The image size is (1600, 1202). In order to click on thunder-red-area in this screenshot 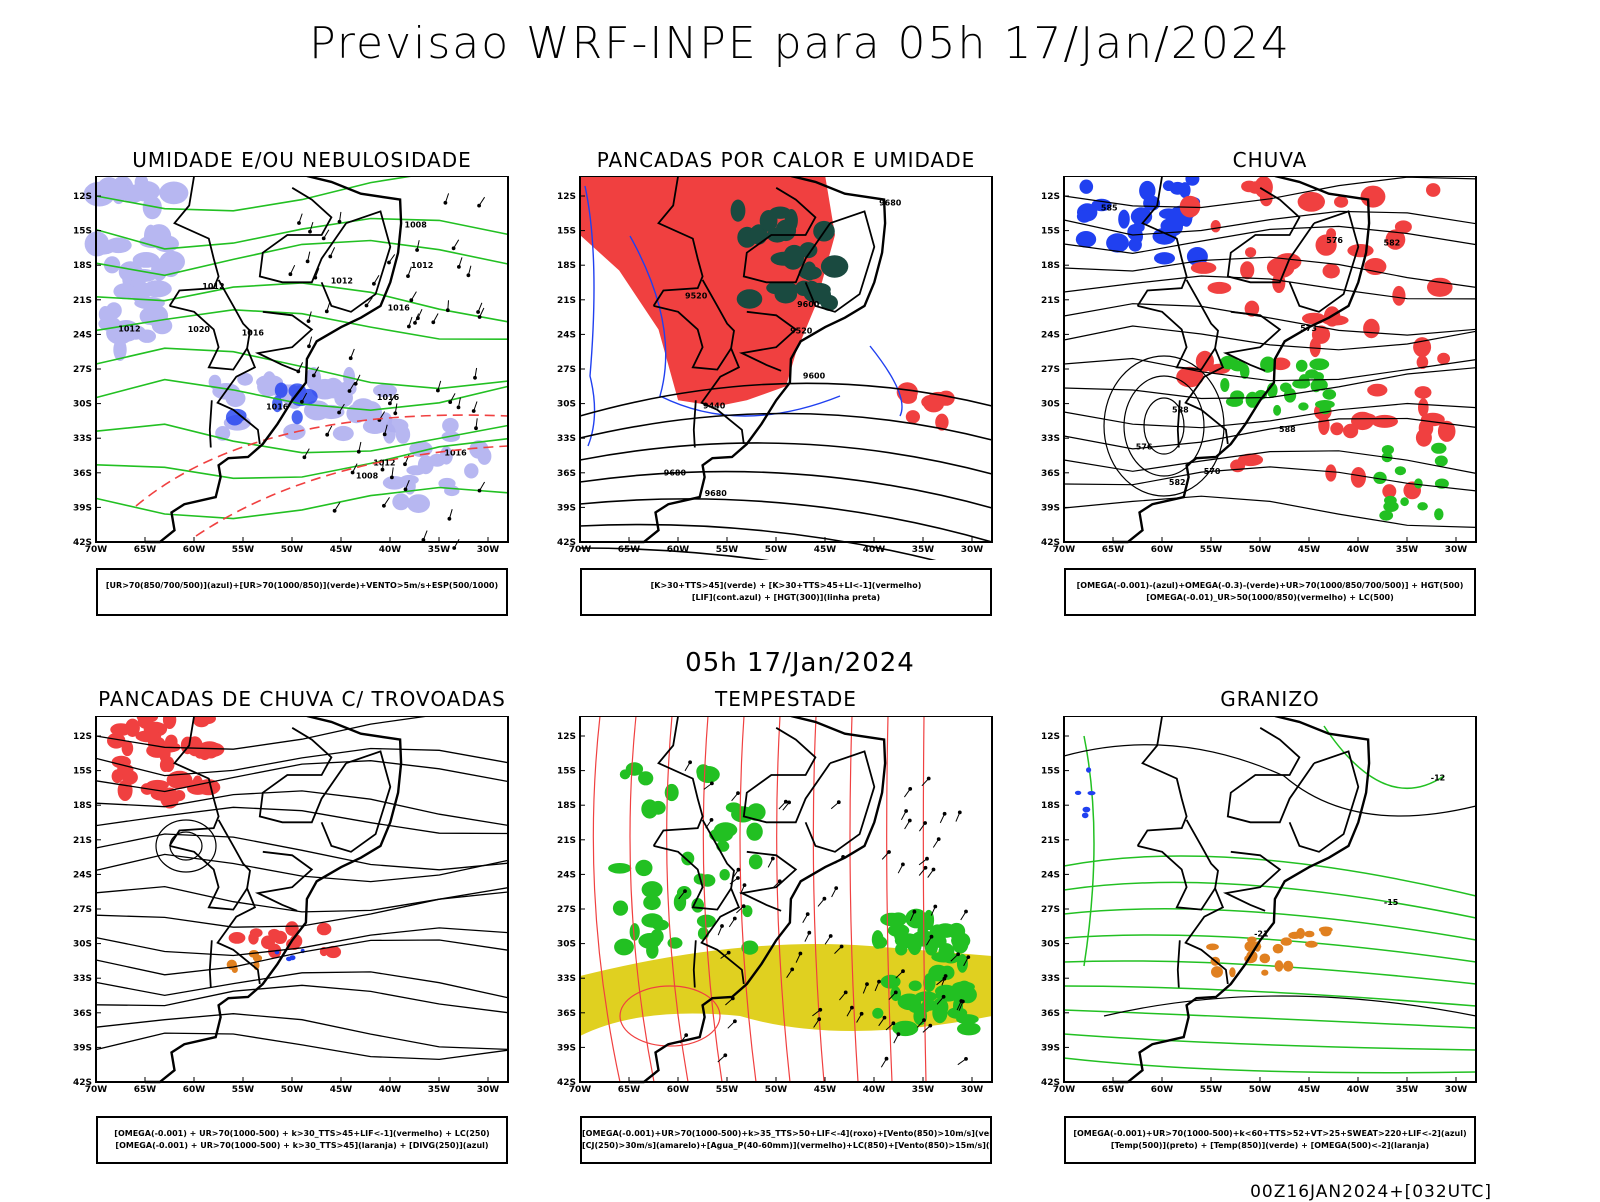, I will do `click(166, 762)`.